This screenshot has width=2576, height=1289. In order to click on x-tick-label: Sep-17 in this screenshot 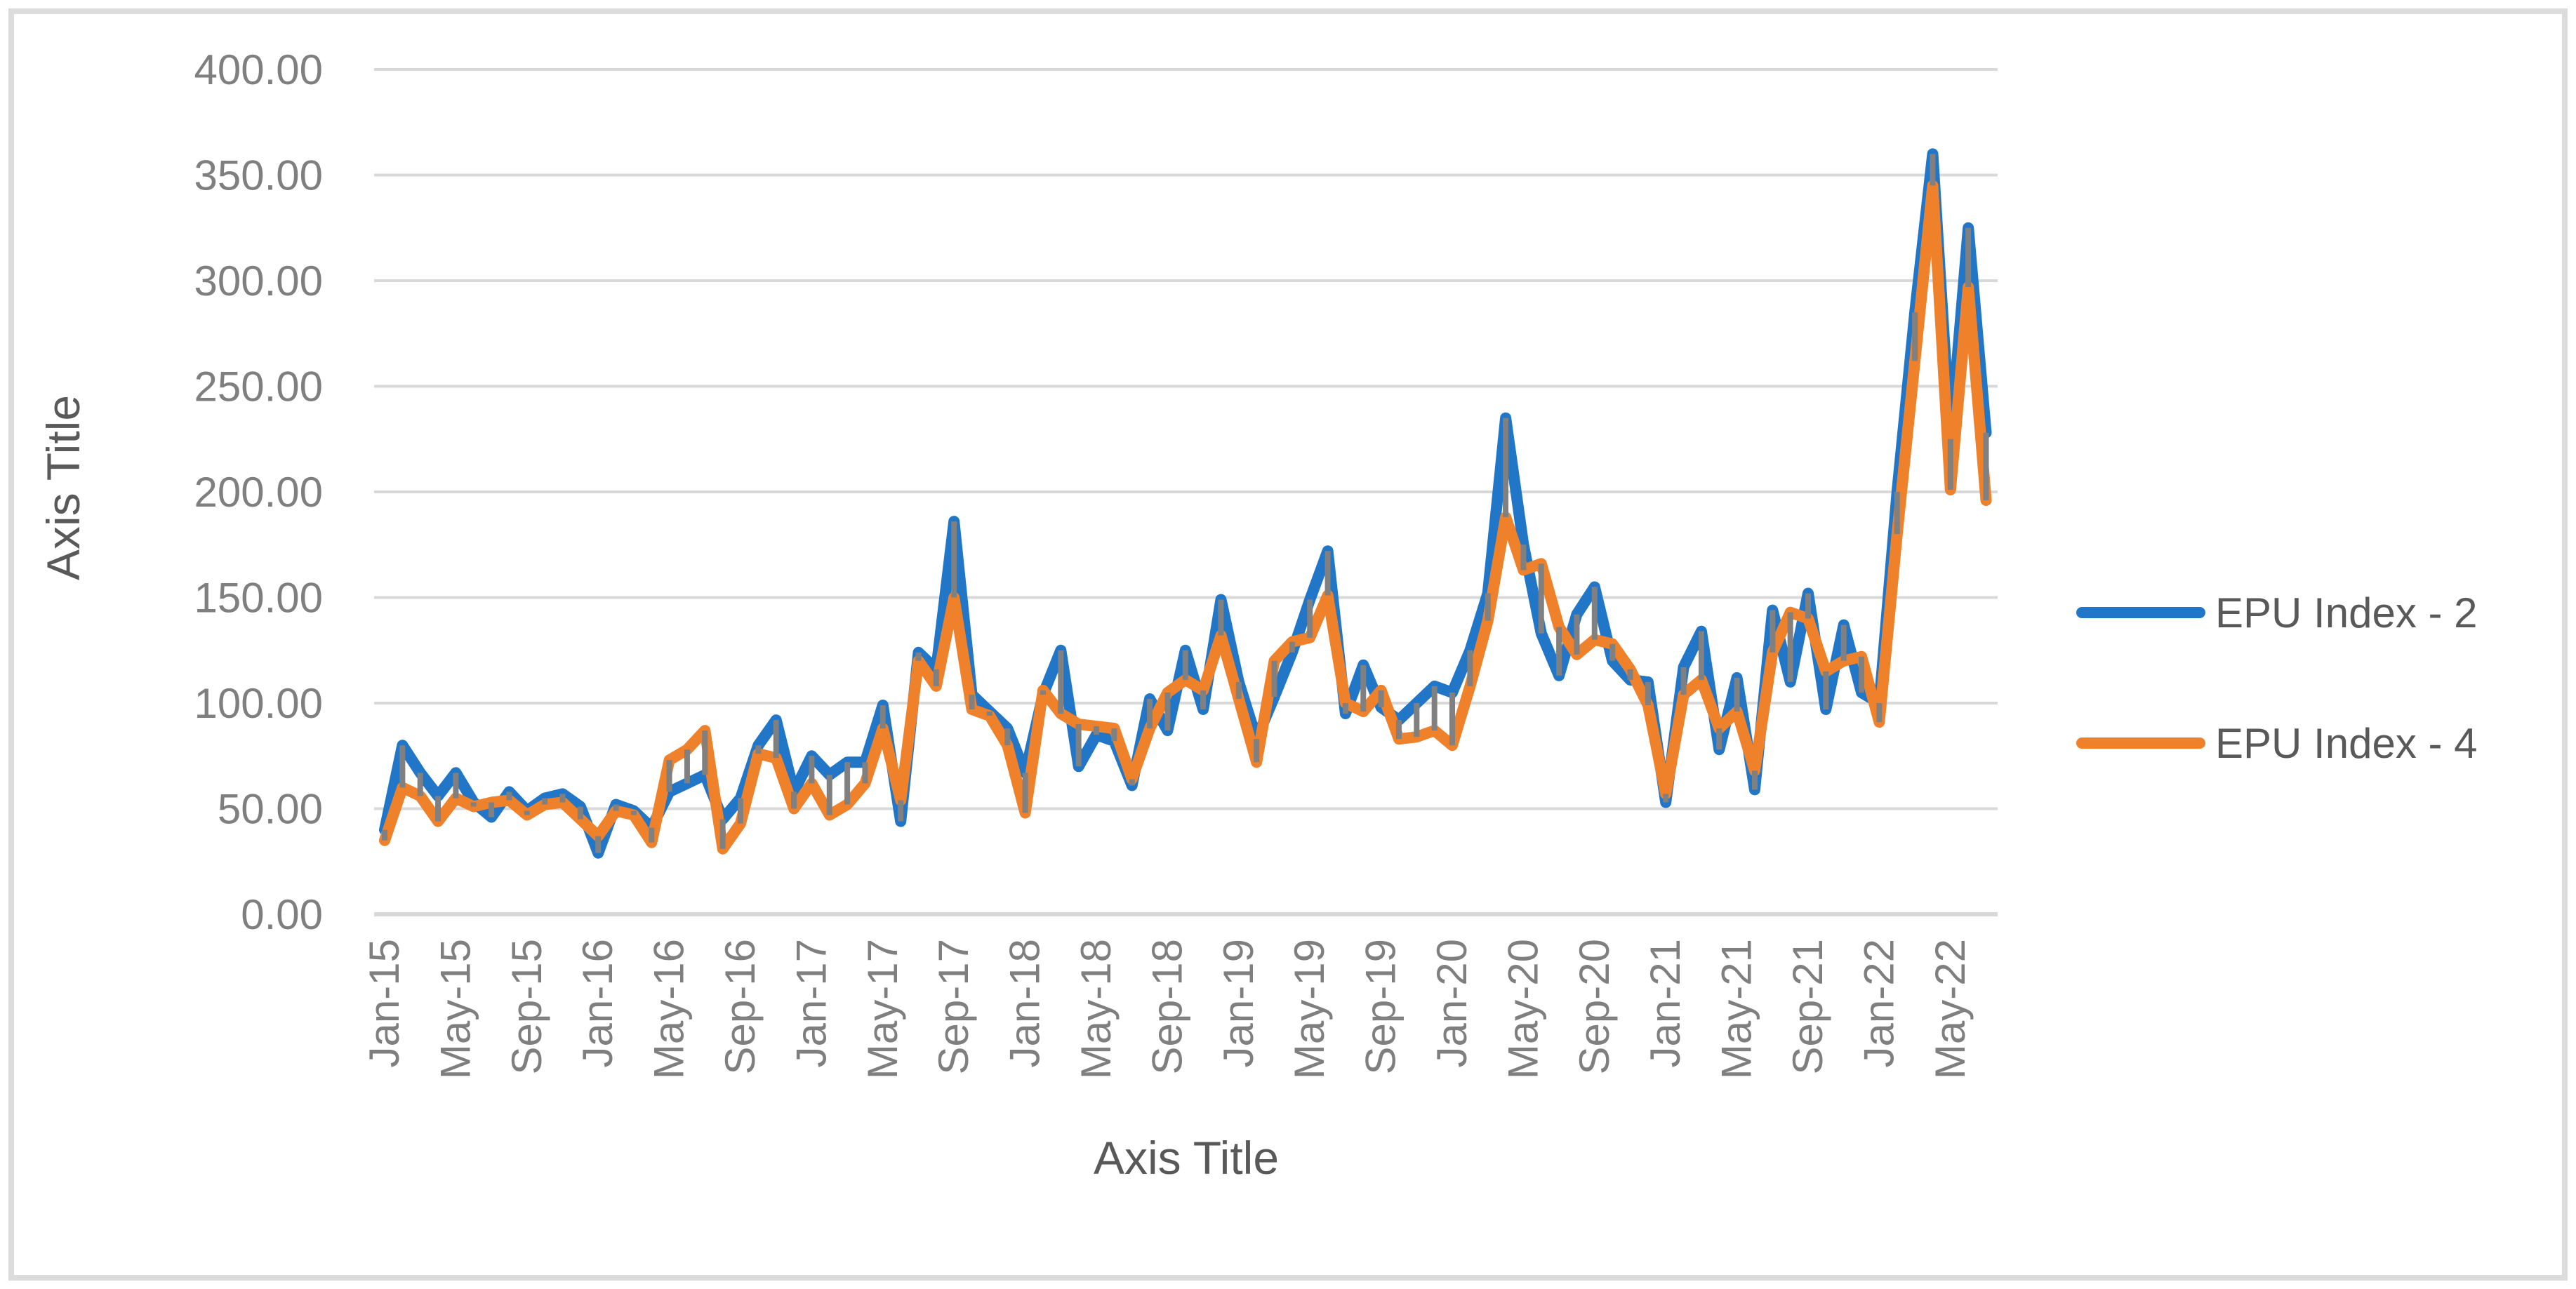, I will do `click(953, 1006)`.